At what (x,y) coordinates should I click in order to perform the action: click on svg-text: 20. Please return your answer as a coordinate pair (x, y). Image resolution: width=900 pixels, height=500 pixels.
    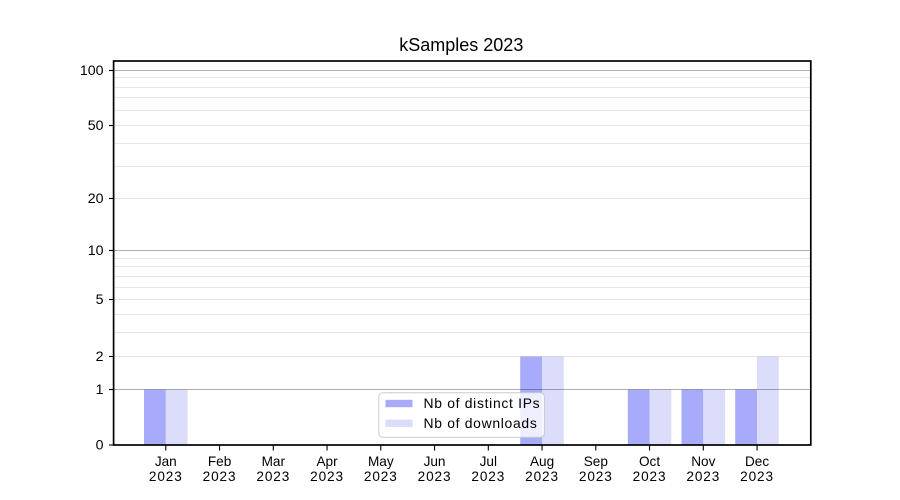
    Looking at the image, I should click on (96, 199).